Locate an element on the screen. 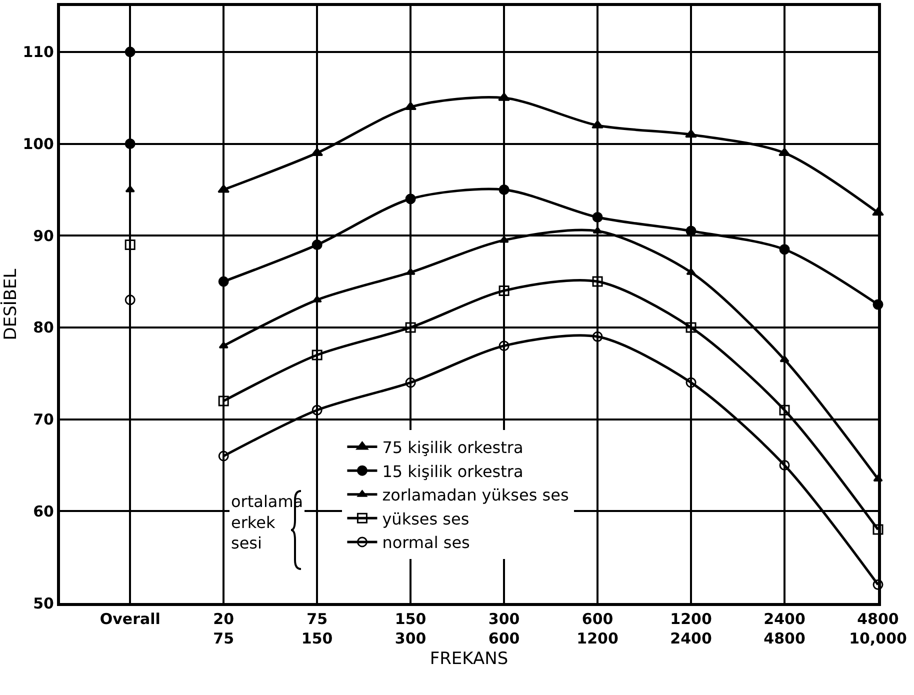  x-tick-label: 150 300 is located at coordinates (410, 629).